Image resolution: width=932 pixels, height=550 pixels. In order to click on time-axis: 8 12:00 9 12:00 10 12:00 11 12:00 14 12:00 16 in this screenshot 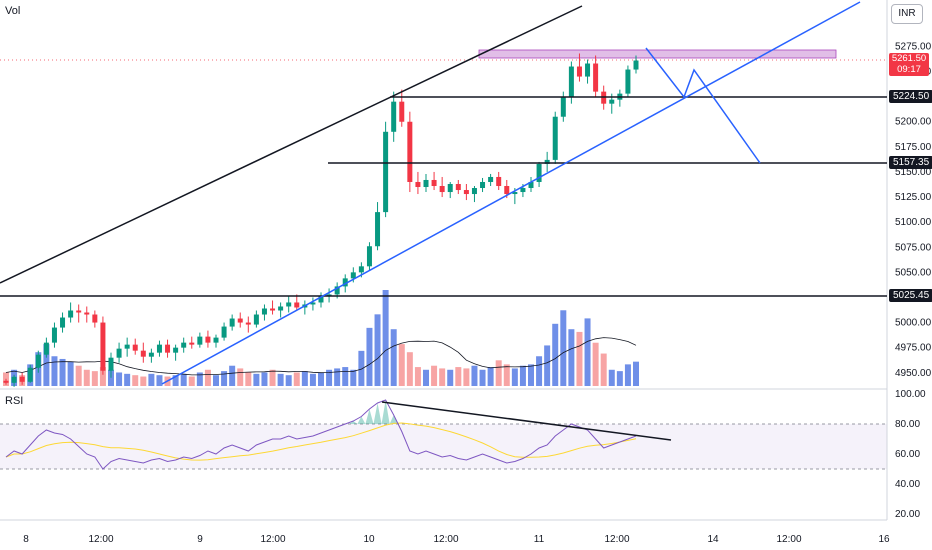, I will do `click(456, 539)`.